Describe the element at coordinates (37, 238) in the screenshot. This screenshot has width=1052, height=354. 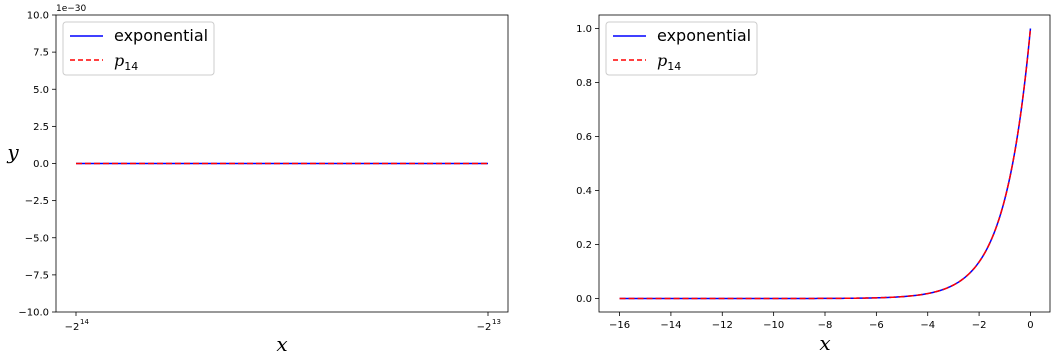
I see `y-tick-label: −5.0` at that location.